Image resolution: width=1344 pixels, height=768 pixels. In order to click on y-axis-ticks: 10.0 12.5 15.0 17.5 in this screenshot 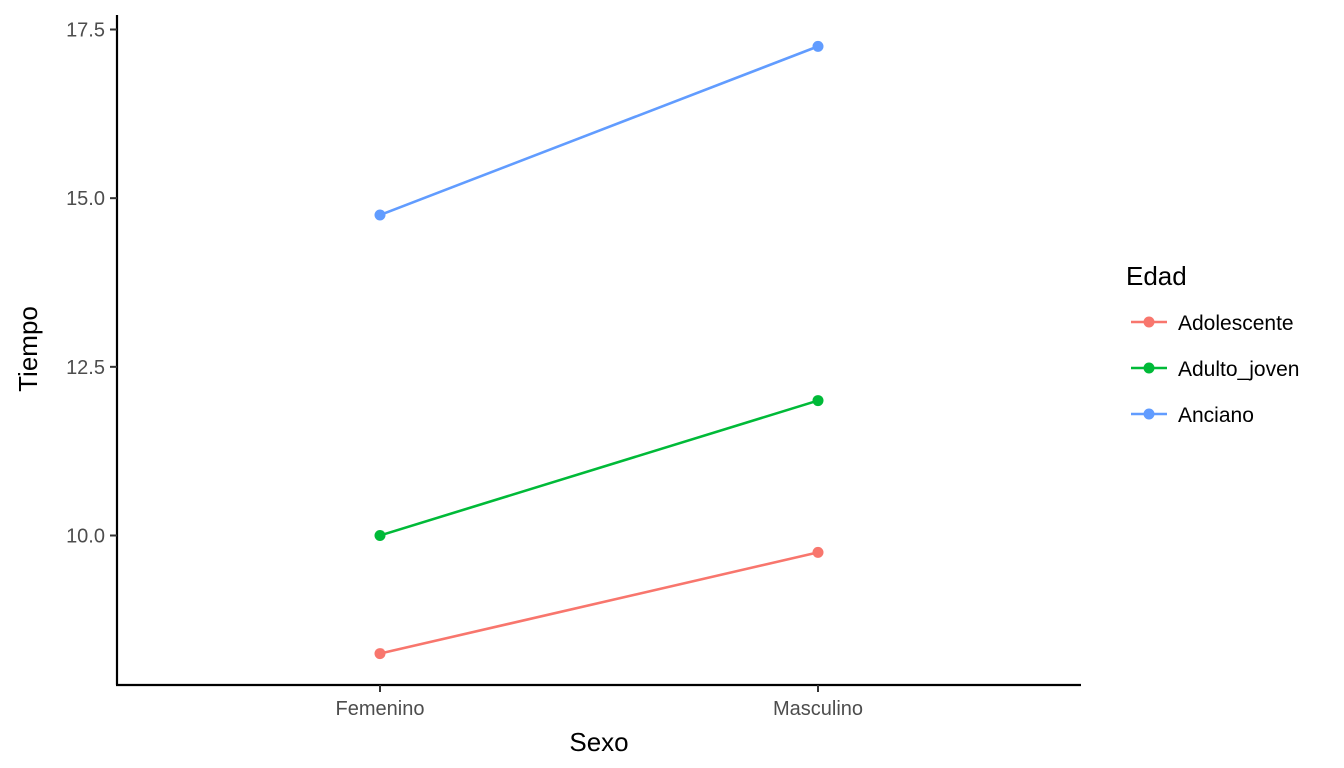, I will do `click(91, 284)`.